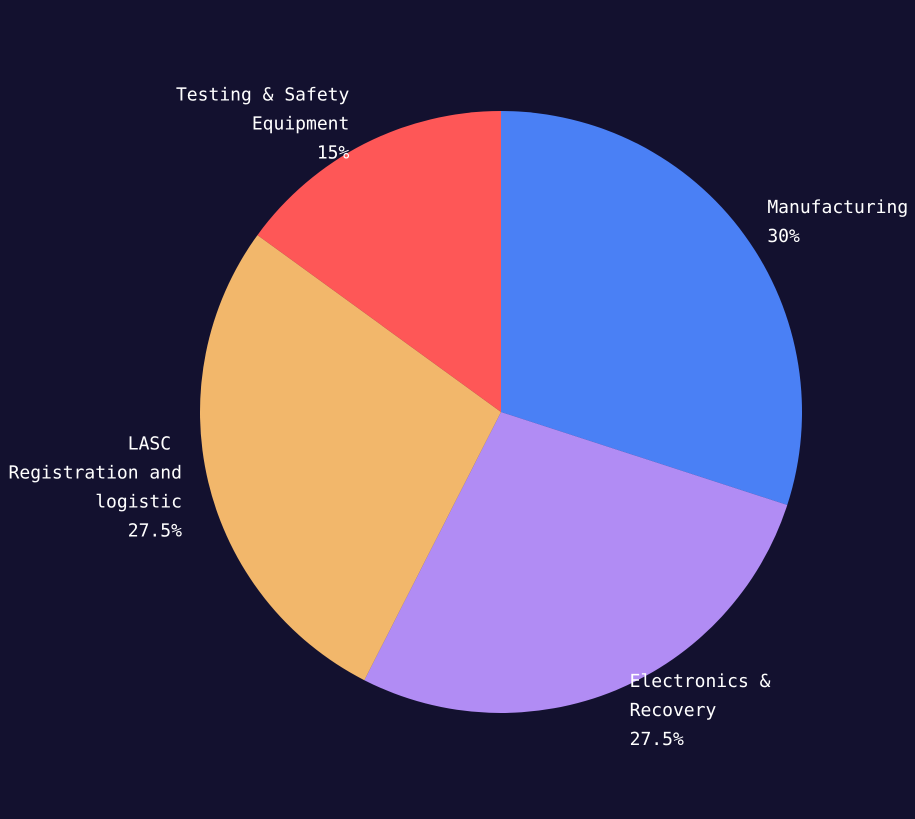 The height and width of the screenshot is (819, 915). Describe the element at coordinates (783, 237) in the screenshot. I see `data-label: 30%` at that location.